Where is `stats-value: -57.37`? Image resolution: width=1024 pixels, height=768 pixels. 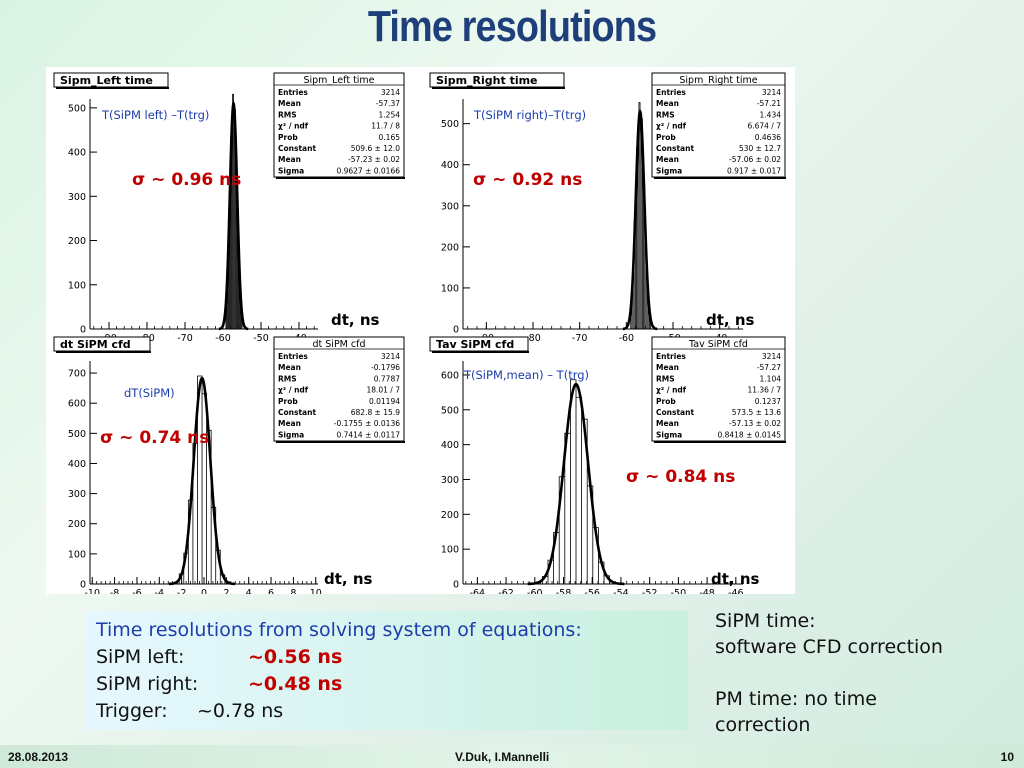
stats-value: -57.37 is located at coordinates (388, 103).